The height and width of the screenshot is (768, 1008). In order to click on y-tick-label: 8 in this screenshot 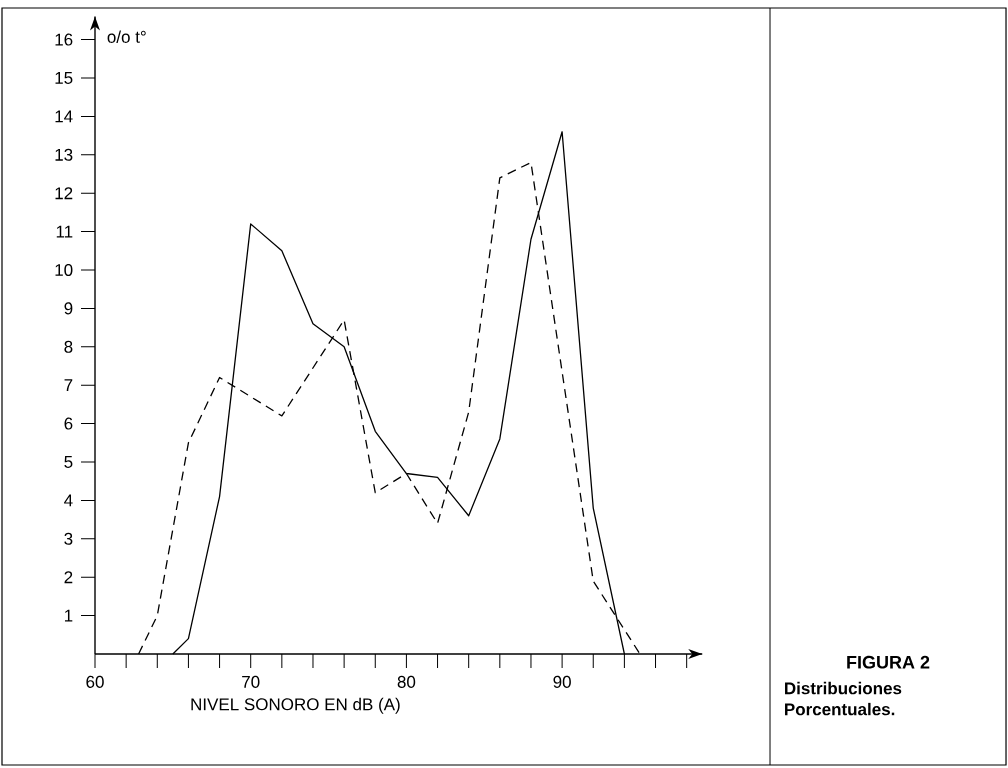, I will do `click(68, 346)`.